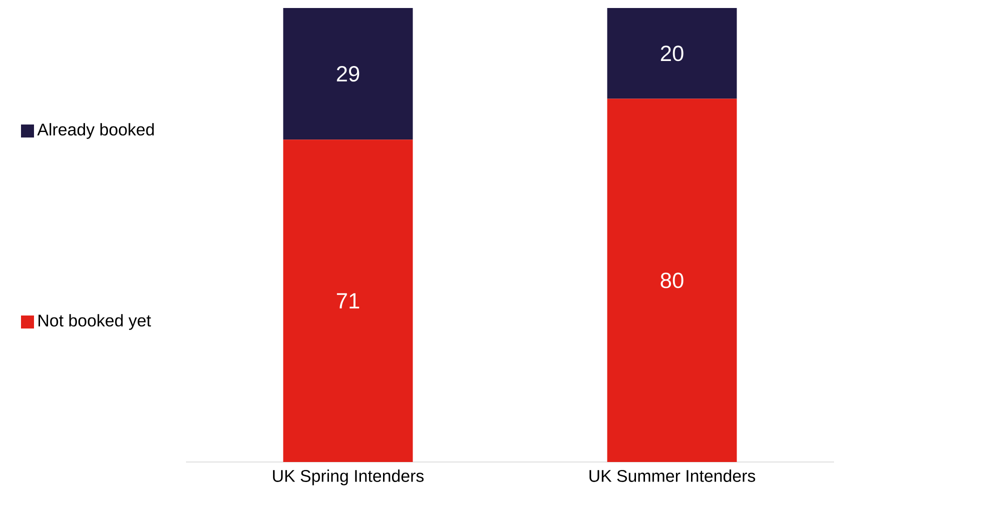  I want to click on data-label: 71, so click(348, 300).